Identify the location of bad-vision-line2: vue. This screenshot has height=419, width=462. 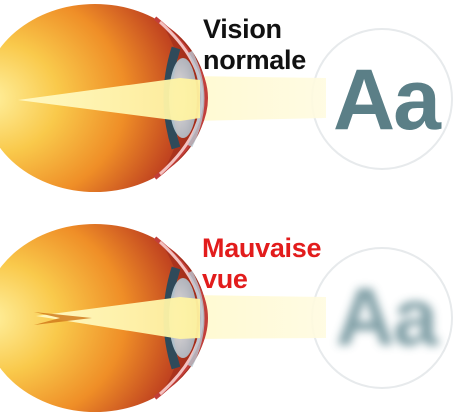
(225, 279).